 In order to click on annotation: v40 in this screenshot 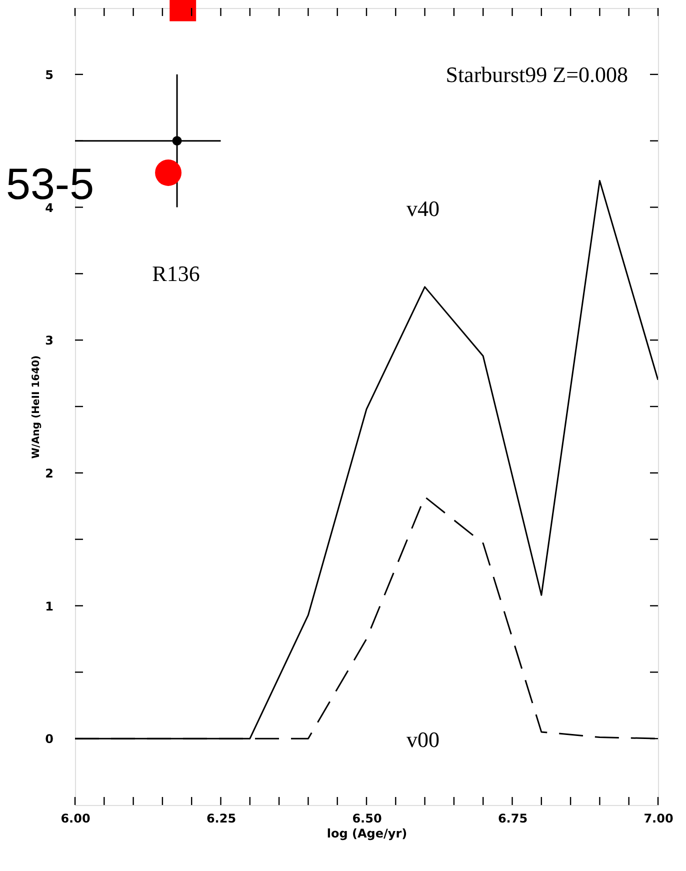, I will do `click(423, 208)`.